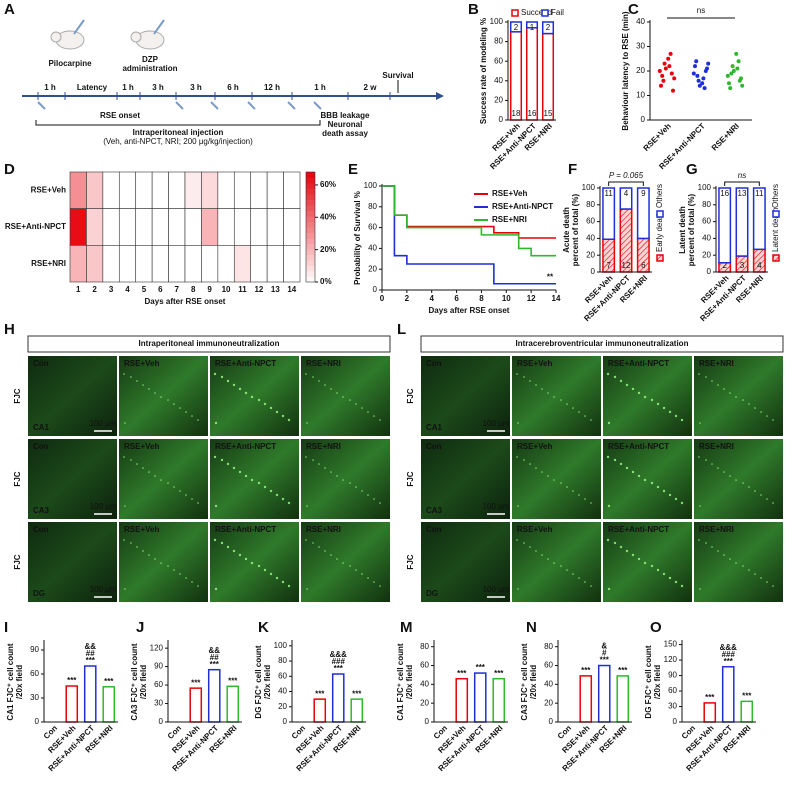 The width and height of the screenshot is (788, 795). What do you see at coordinates (516, 27) in the screenshot?
I see `count-label: 2` at bounding box center [516, 27].